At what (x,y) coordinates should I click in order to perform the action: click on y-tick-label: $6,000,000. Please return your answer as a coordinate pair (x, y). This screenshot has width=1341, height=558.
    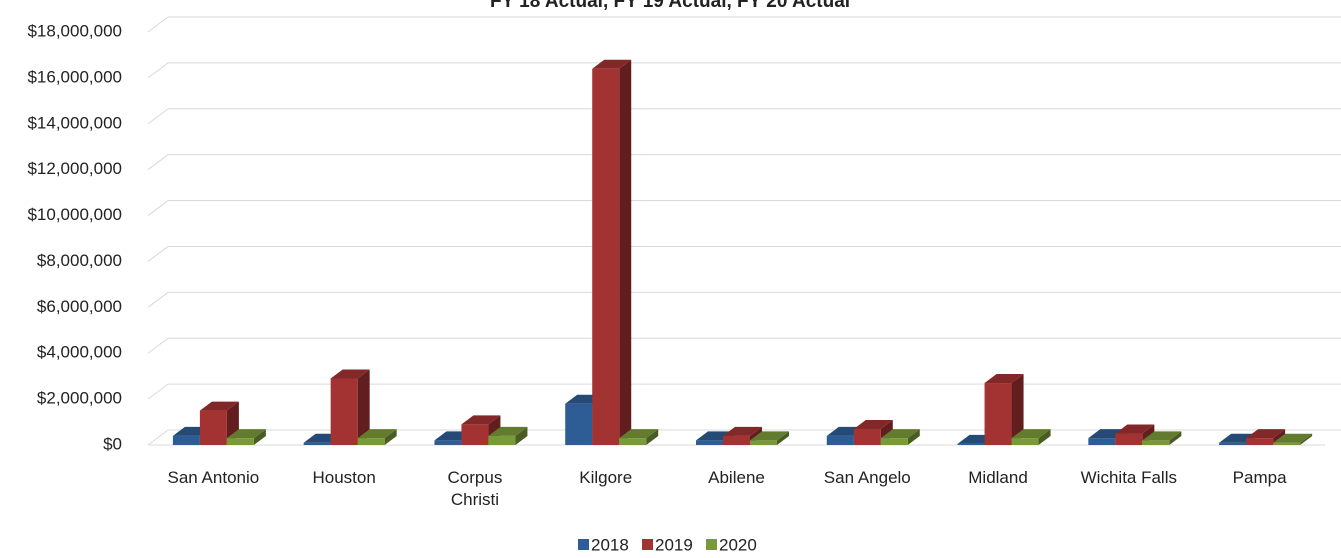
    Looking at the image, I should click on (79, 306).